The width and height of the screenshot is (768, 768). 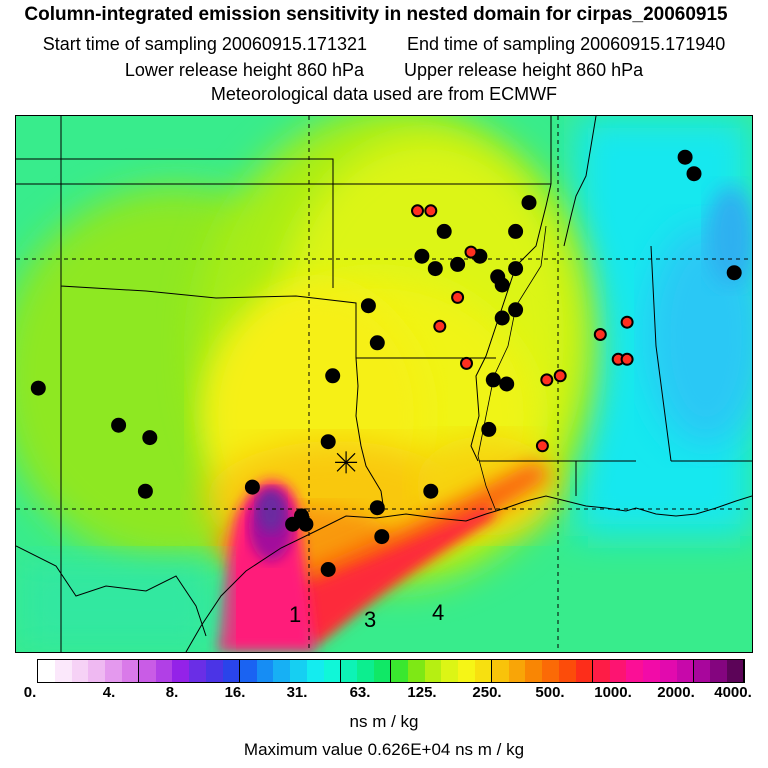 What do you see at coordinates (550, 692) in the screenshot?
I see `colorbar-tick-label: 500.` at bounding box center [550, 692].